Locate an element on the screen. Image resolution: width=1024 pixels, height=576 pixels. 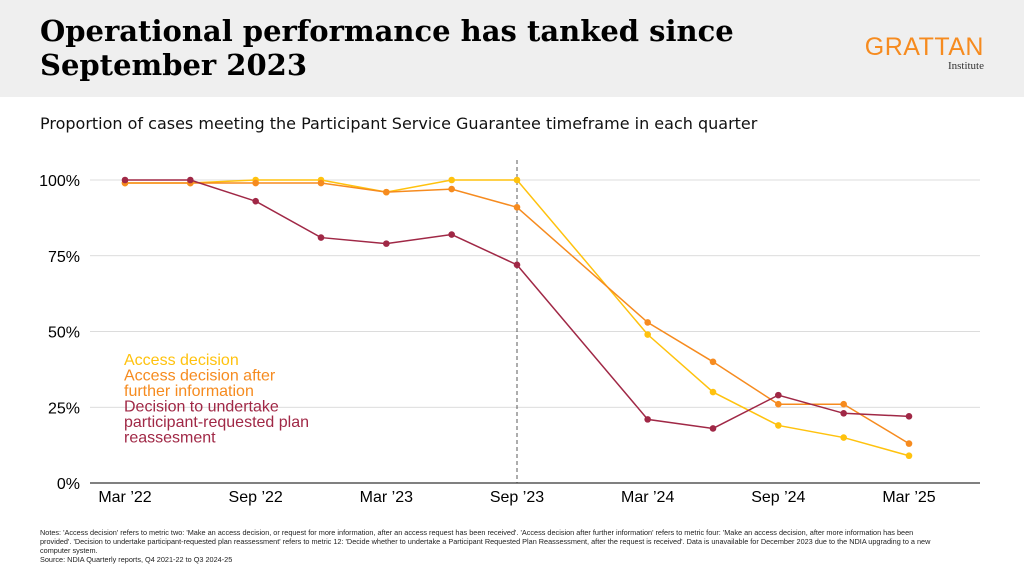
x-tick-label: Sep ’24 is located at coordinates (778, 497).